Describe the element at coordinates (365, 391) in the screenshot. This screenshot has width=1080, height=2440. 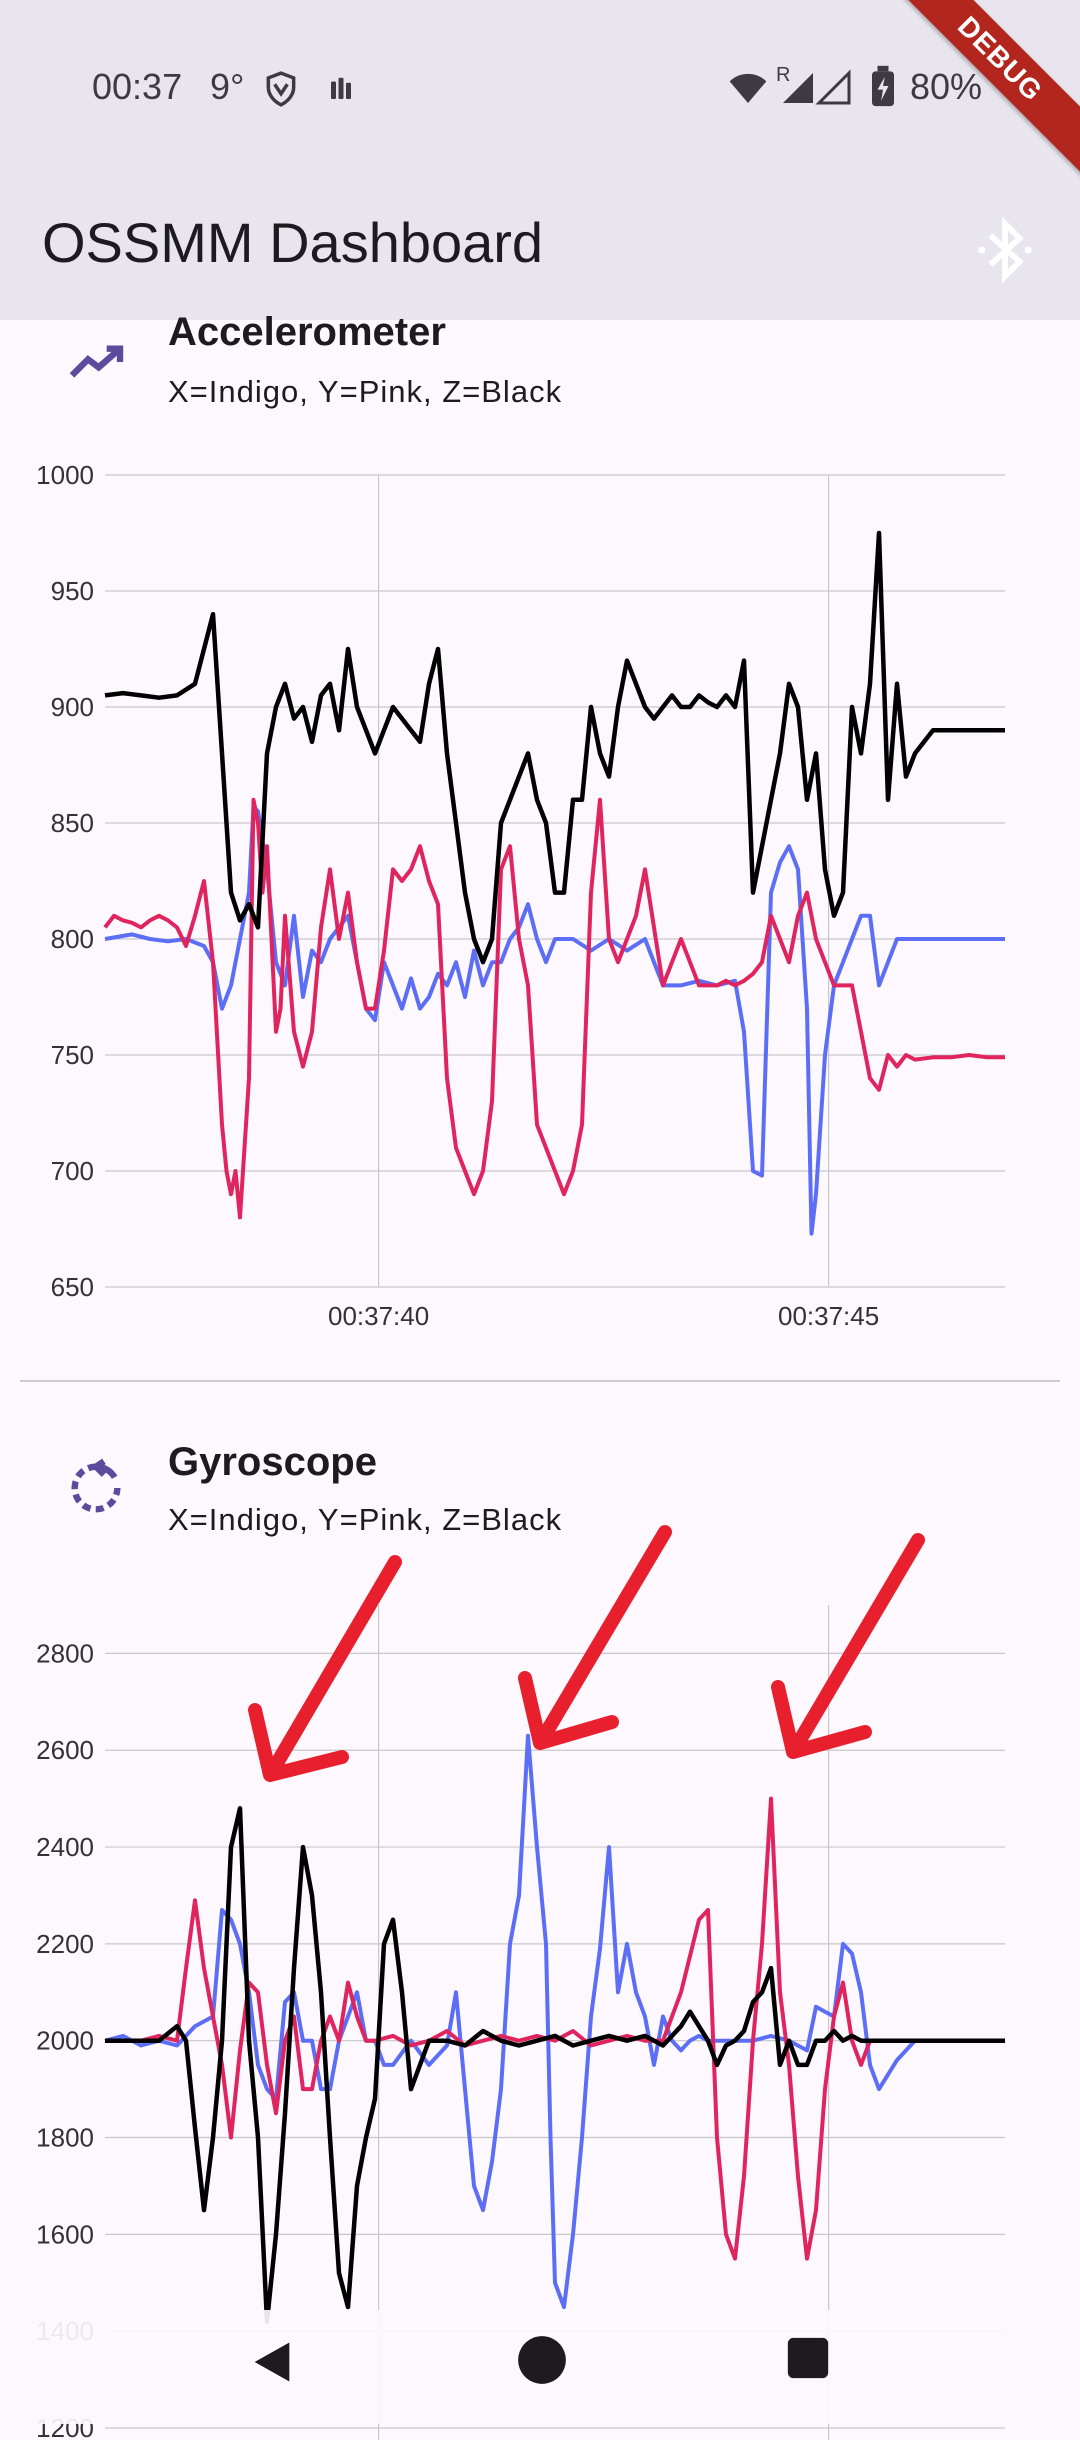
I see `accelerometer-subtitle: X=Indigo, Y=Pink, Z=Black` at that location.